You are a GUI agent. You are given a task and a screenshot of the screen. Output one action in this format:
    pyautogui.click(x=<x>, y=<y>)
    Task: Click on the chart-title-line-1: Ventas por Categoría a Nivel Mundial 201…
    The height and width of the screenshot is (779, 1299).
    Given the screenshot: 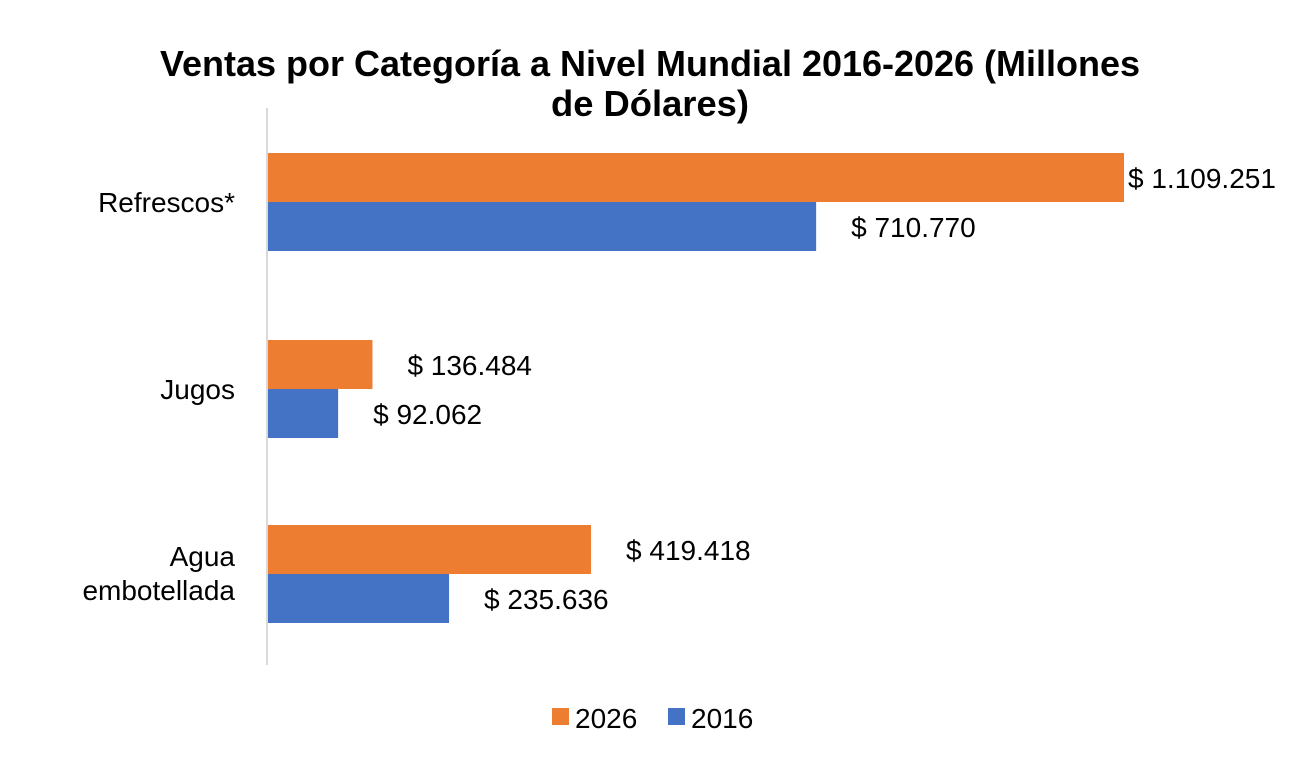 What is the action you would take?
    pyautogui.click(x=650, y=63)
    